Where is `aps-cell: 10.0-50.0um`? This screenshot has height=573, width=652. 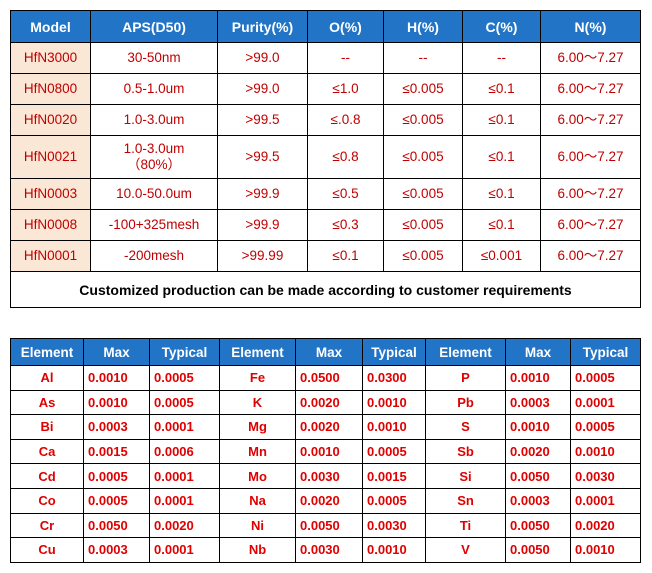 aps-cell: 10.0-50.0um is located at coordinates (154, 194).